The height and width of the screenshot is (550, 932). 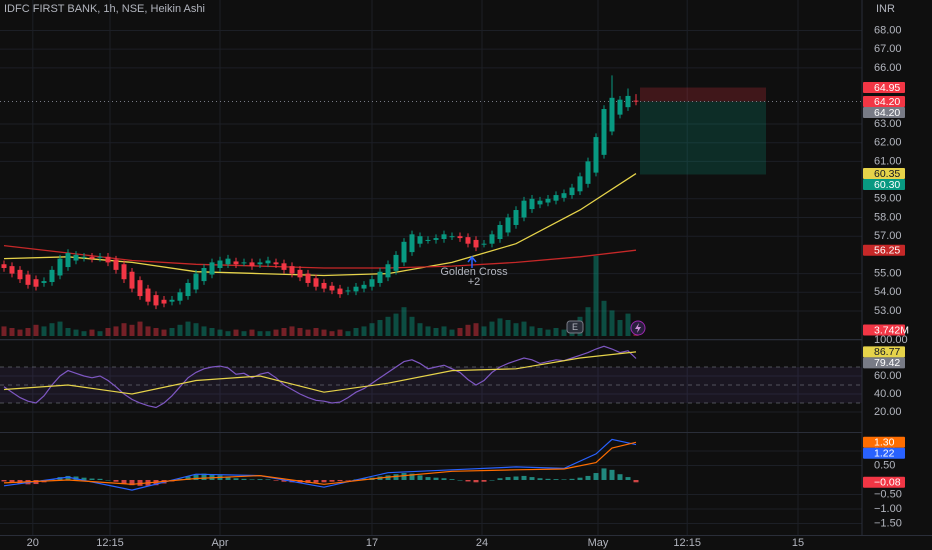 What do you see at coordinates (474, 282) in the screenshot?
I see `annotation: +2` at bounding box center [474, 282].